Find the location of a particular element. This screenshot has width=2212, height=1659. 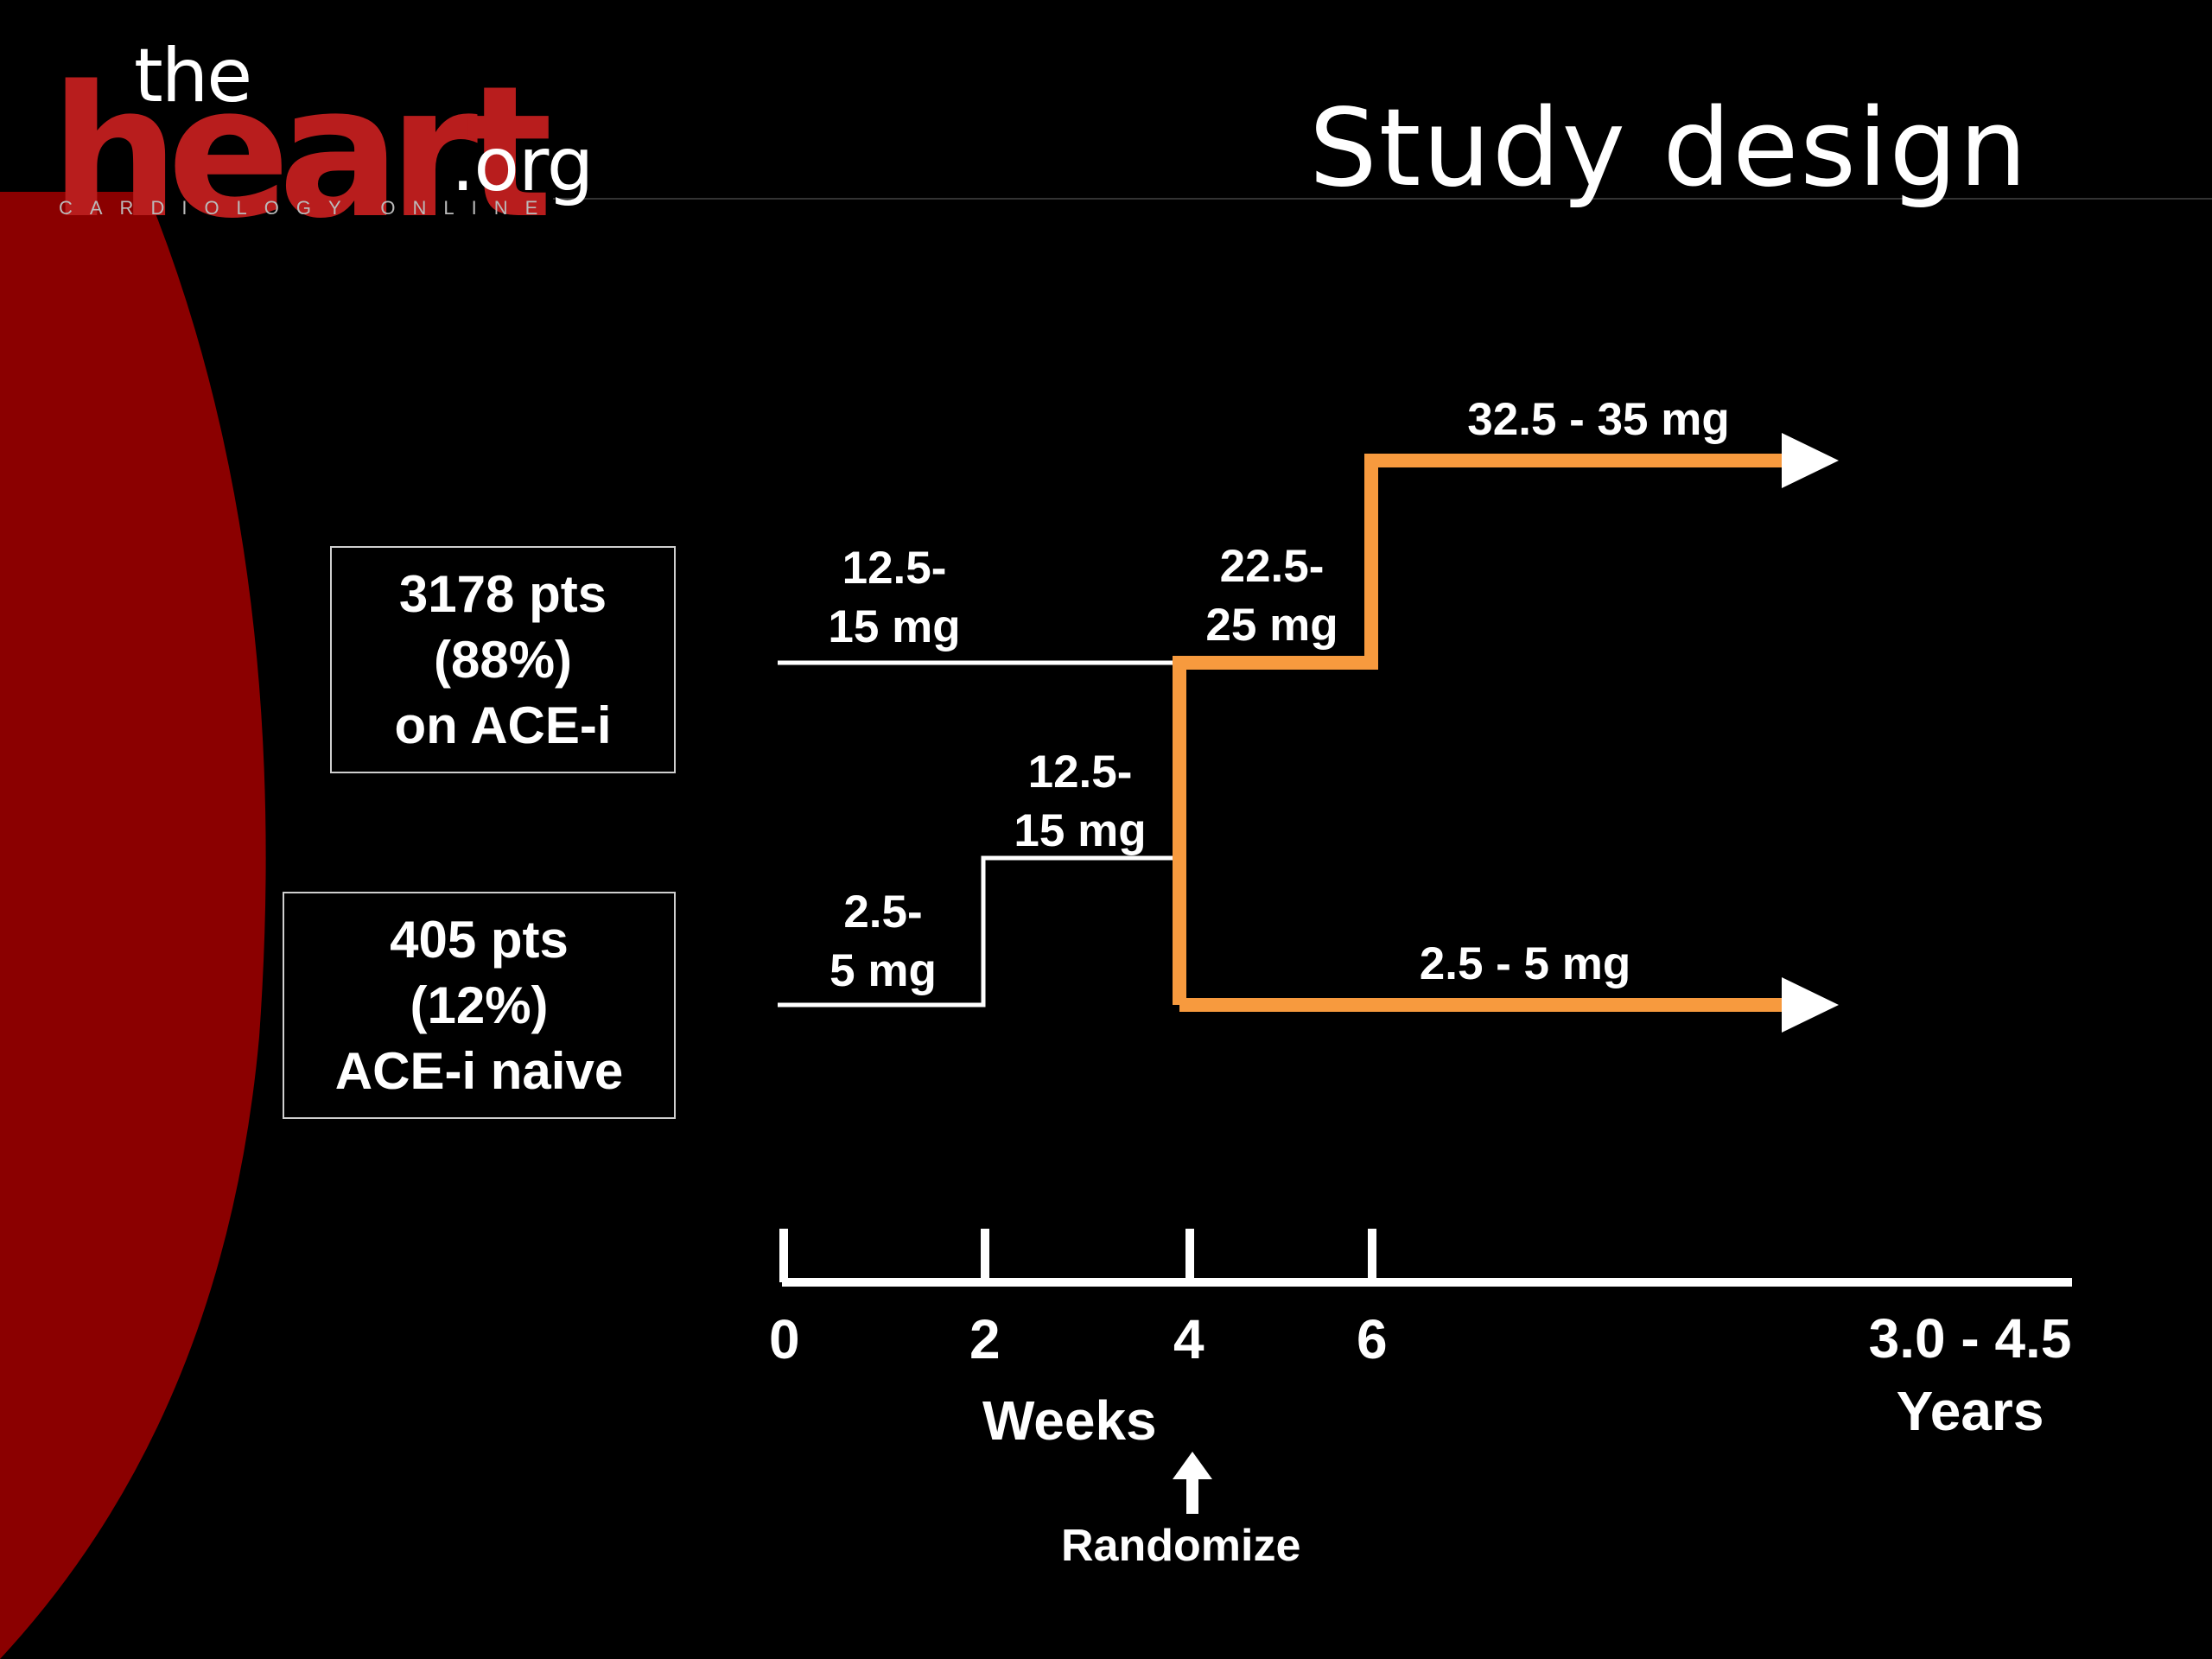

ace-group-box: 3178 pts (88%) on ACE-i is located at coordinates (503, 659).